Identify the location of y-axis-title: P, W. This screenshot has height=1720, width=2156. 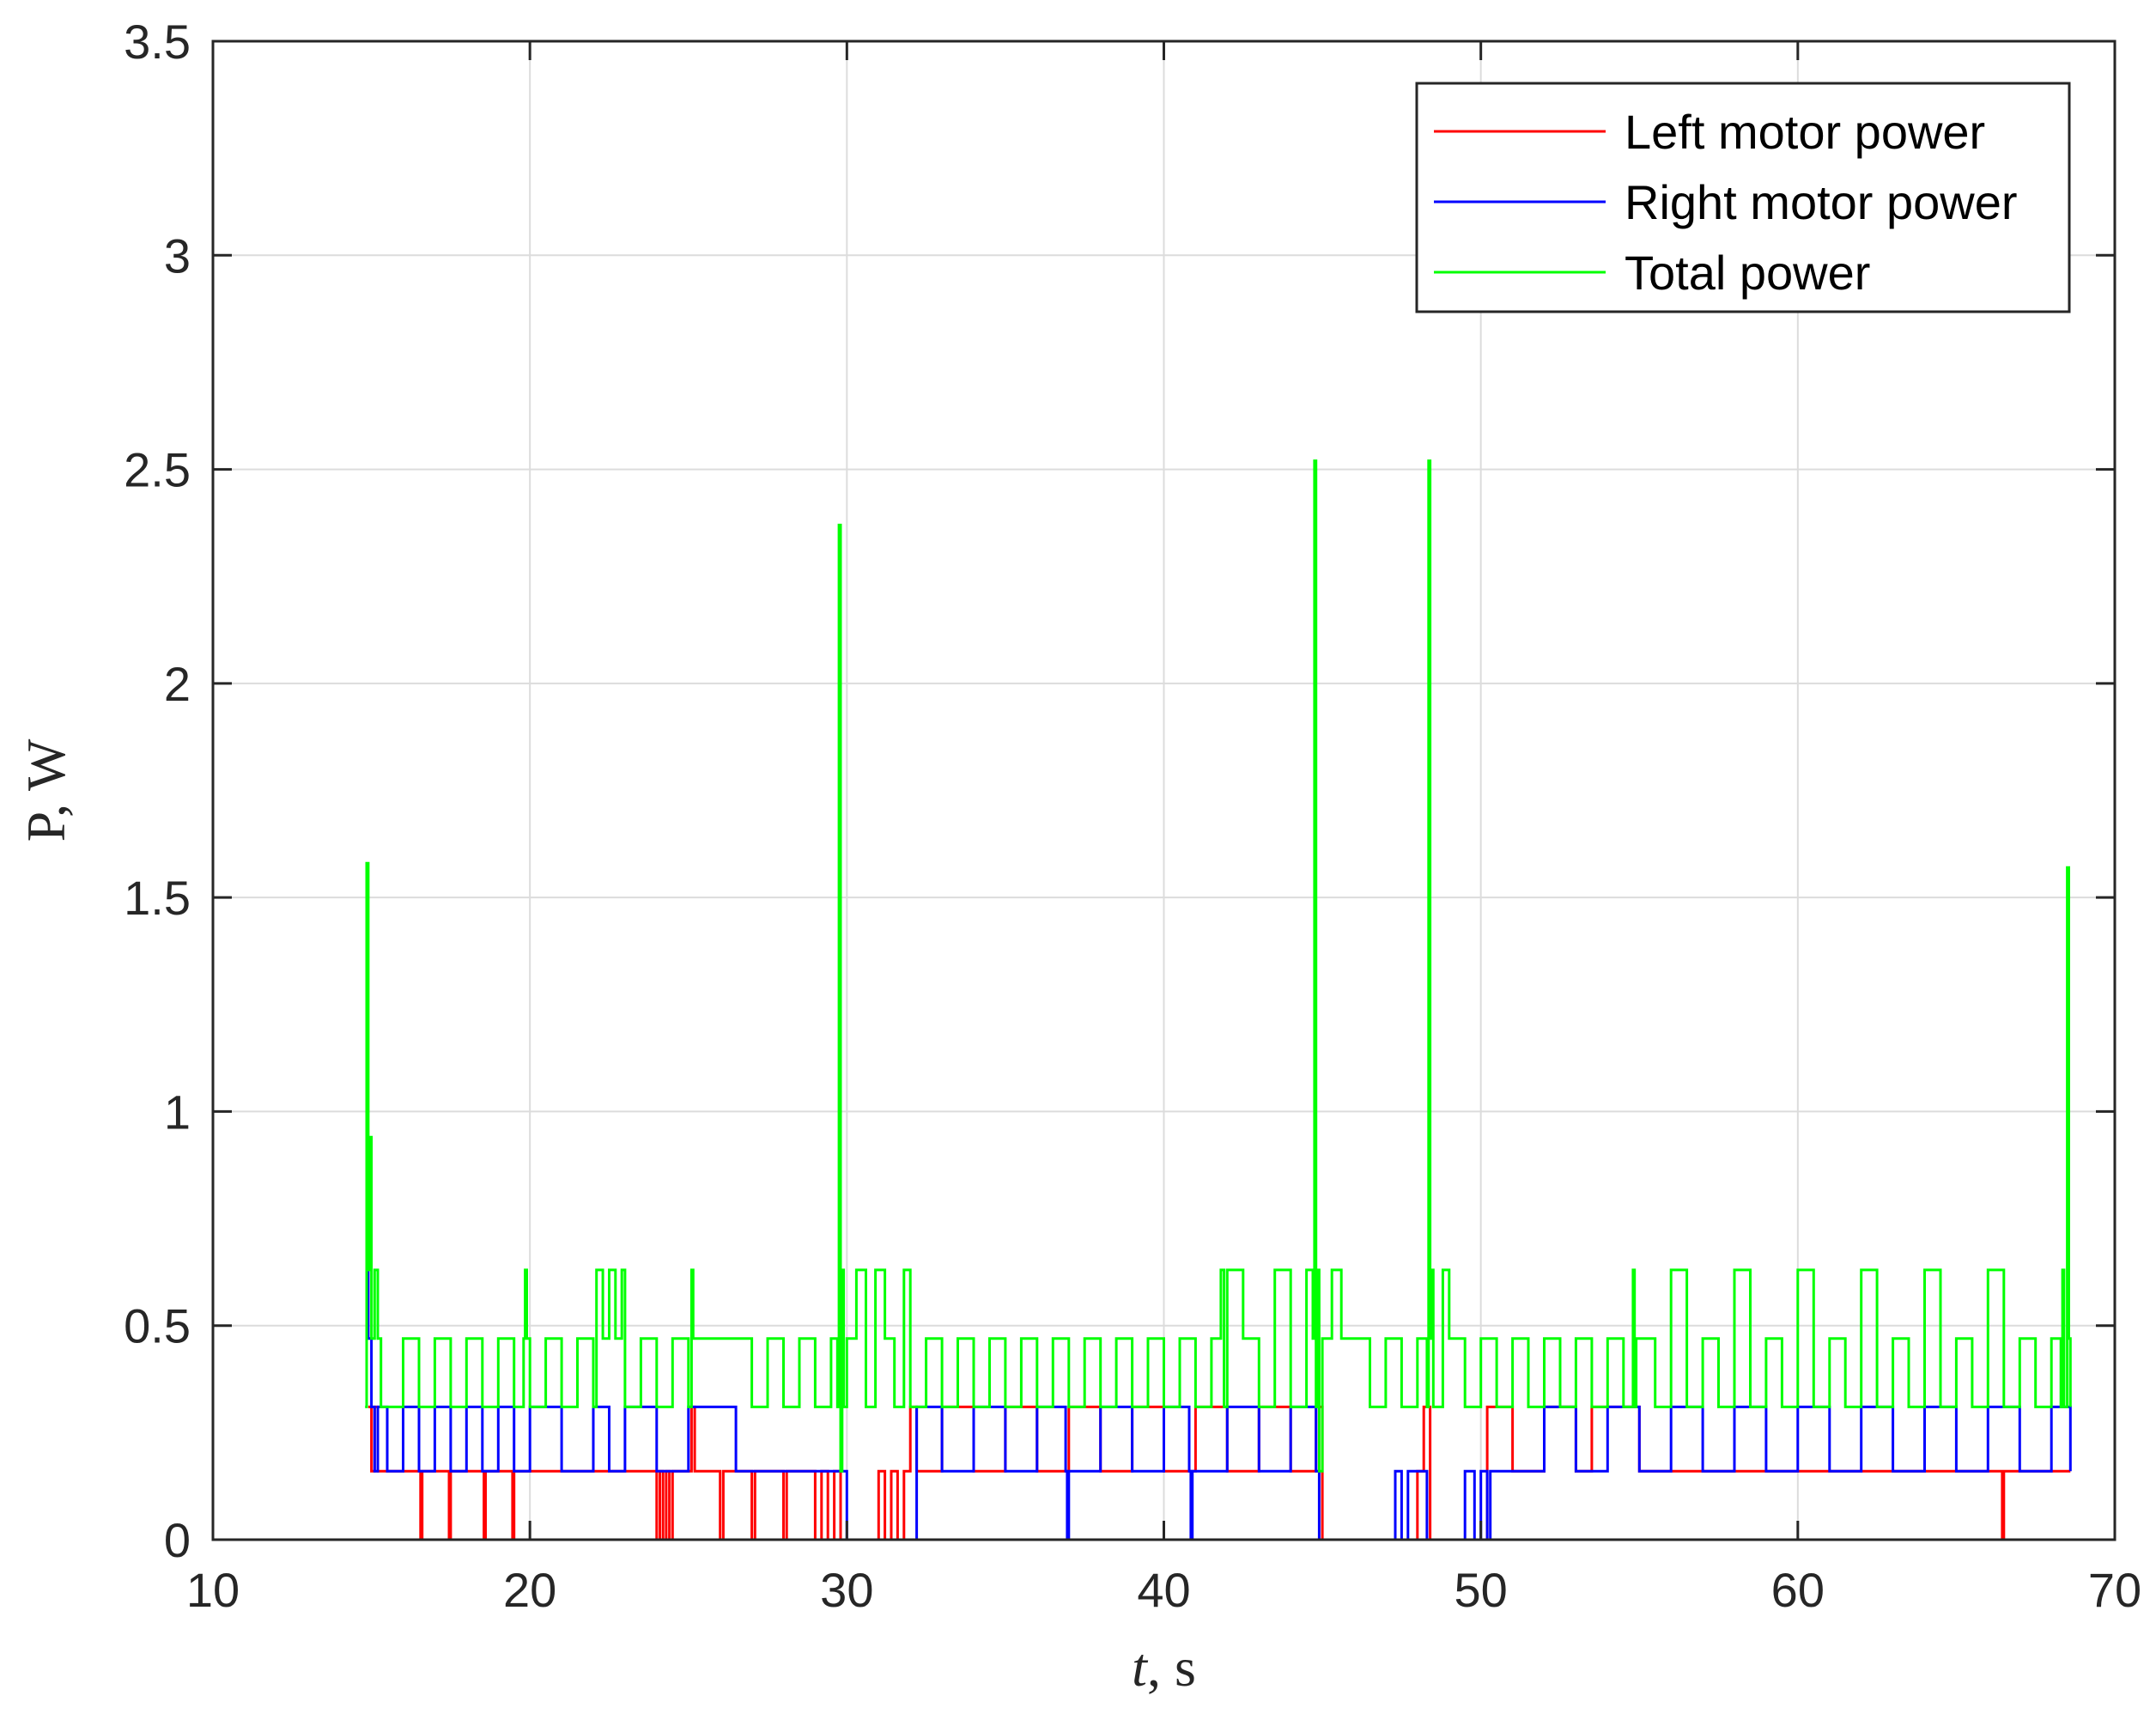
(45, 790).